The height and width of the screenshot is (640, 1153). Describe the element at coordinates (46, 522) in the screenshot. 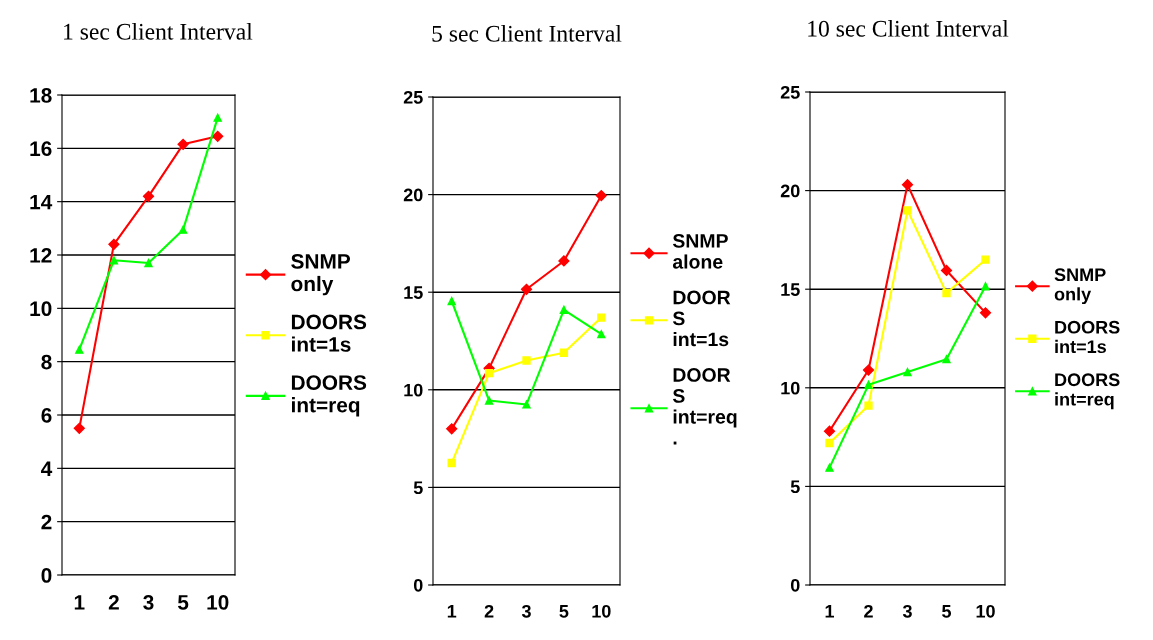

I see `y-tick-label: 2` at that location.